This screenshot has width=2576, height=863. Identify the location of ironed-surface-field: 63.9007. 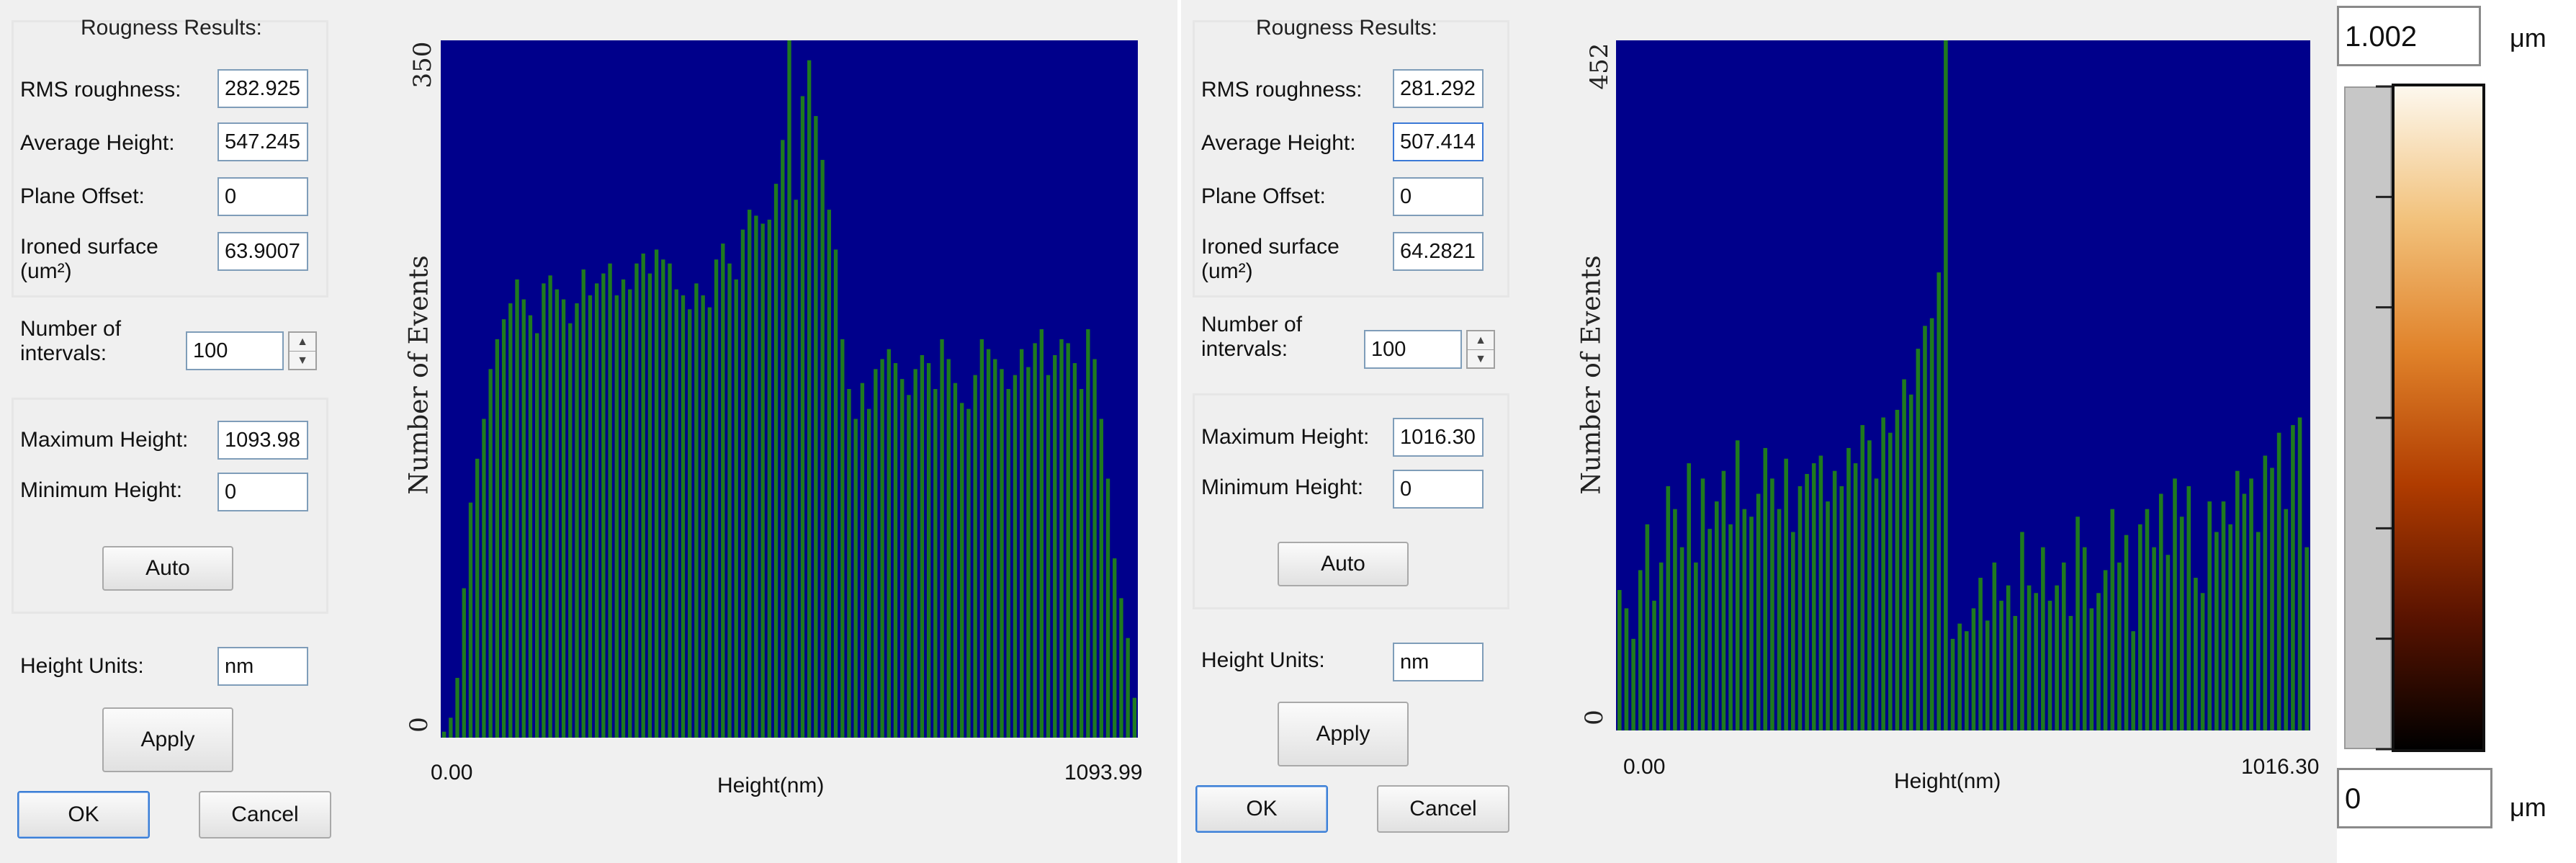
(262, 251).